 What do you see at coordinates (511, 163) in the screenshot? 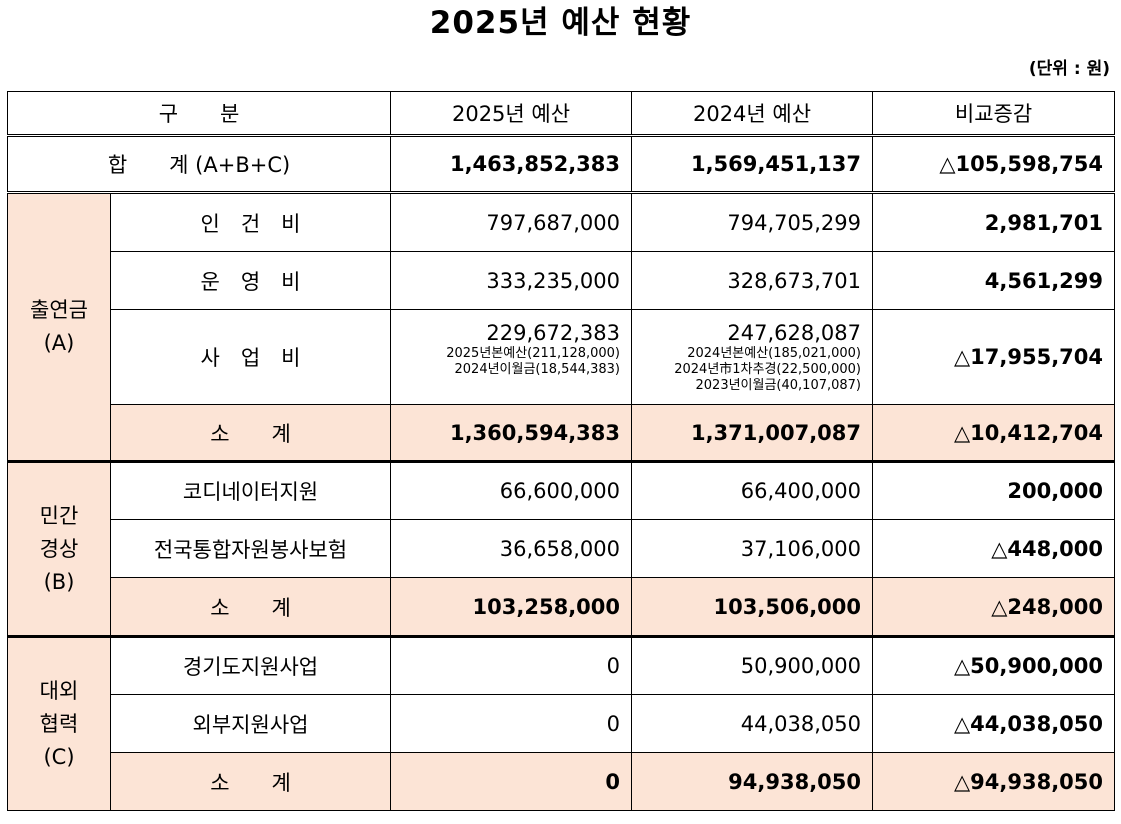
I see `total-budget-2025: 1,463,852,383` at bounding box center [511, 163].